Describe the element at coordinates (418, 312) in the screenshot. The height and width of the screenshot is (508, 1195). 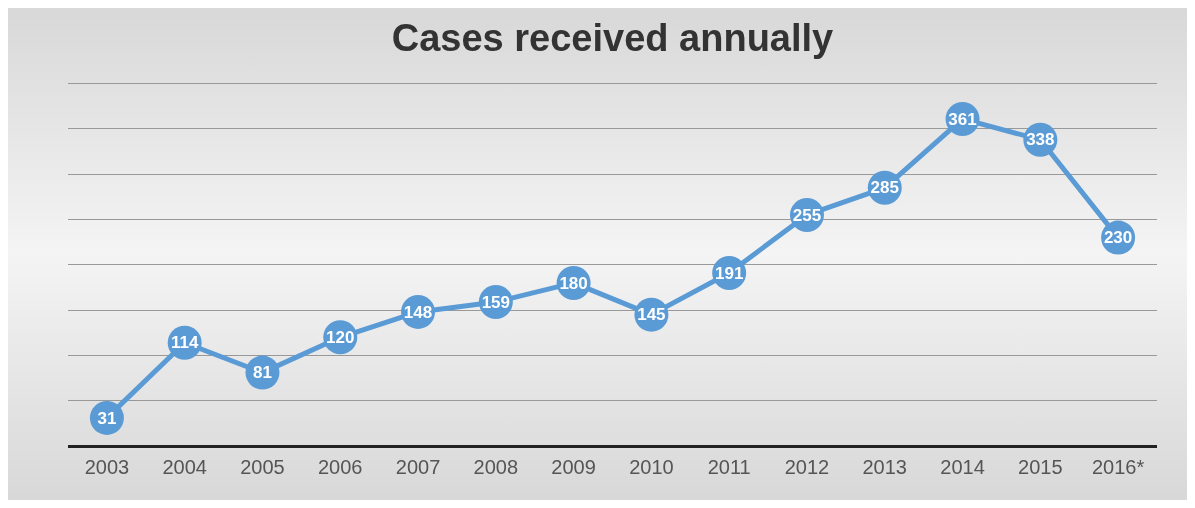
I see `data-label: 148` at that location.